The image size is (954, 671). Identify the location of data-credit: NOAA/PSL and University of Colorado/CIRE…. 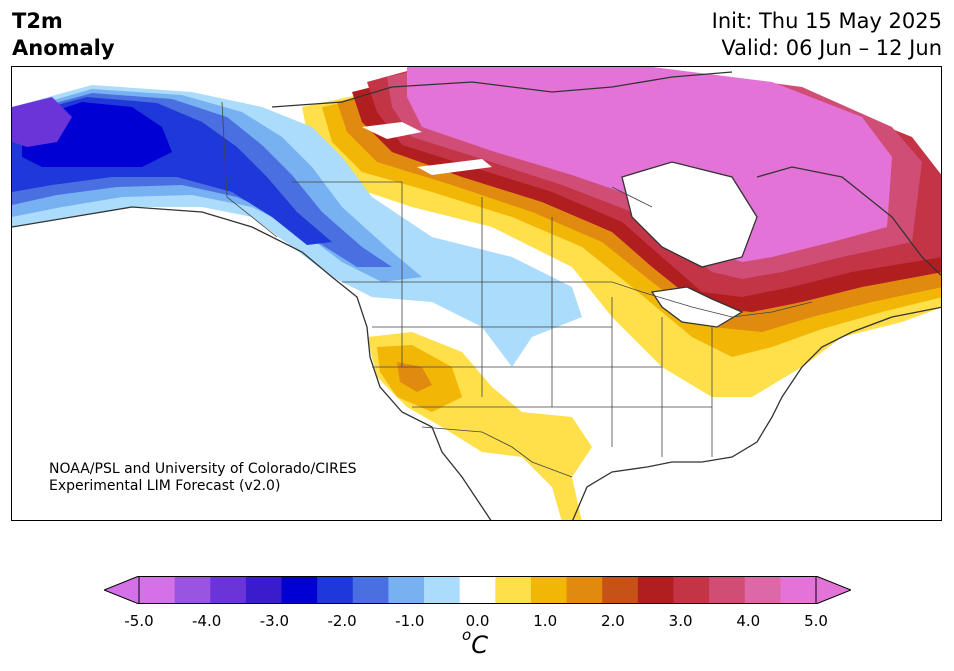
(203, 478).